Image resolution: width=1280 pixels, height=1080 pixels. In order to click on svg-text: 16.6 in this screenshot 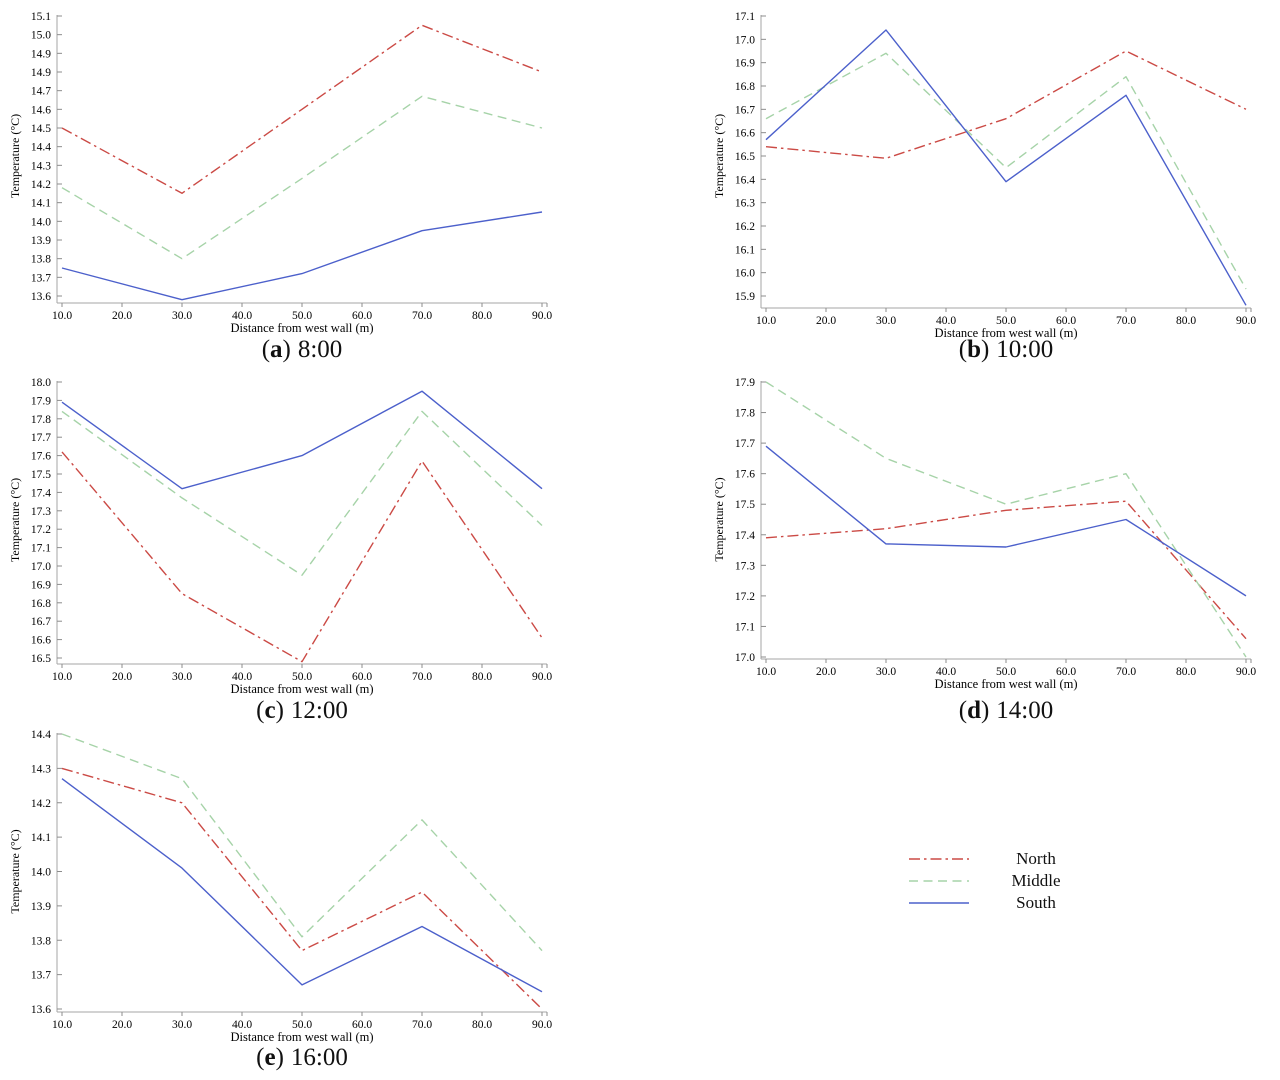, I will do `click(745, 134)`.